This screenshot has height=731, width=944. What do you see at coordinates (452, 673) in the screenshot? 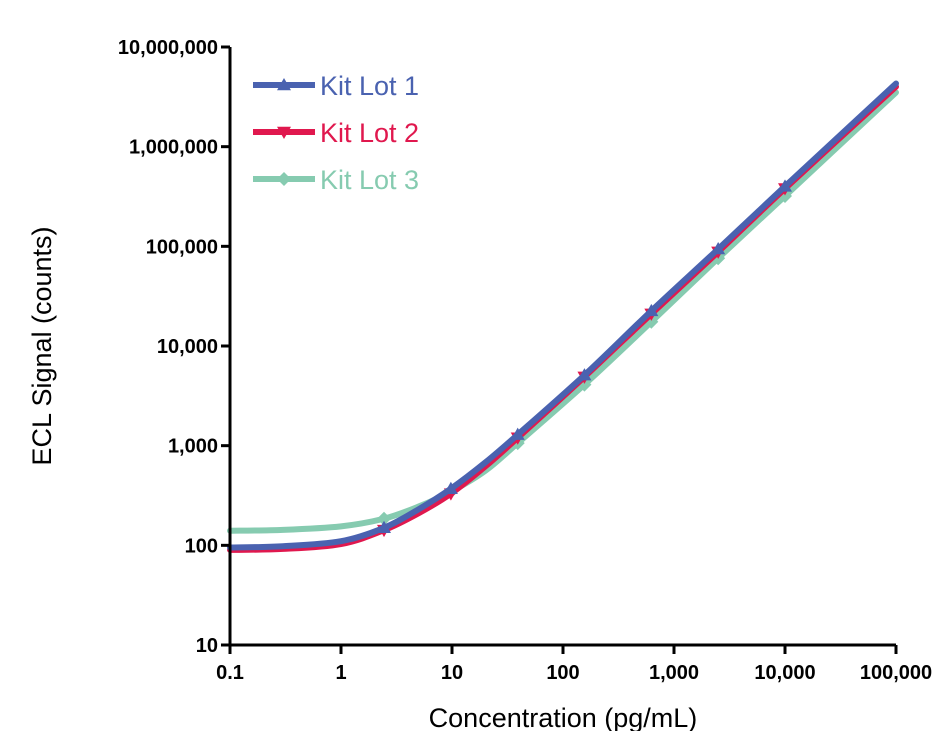
I see `x-tick-label: 10` at bounding box center [452, 673].